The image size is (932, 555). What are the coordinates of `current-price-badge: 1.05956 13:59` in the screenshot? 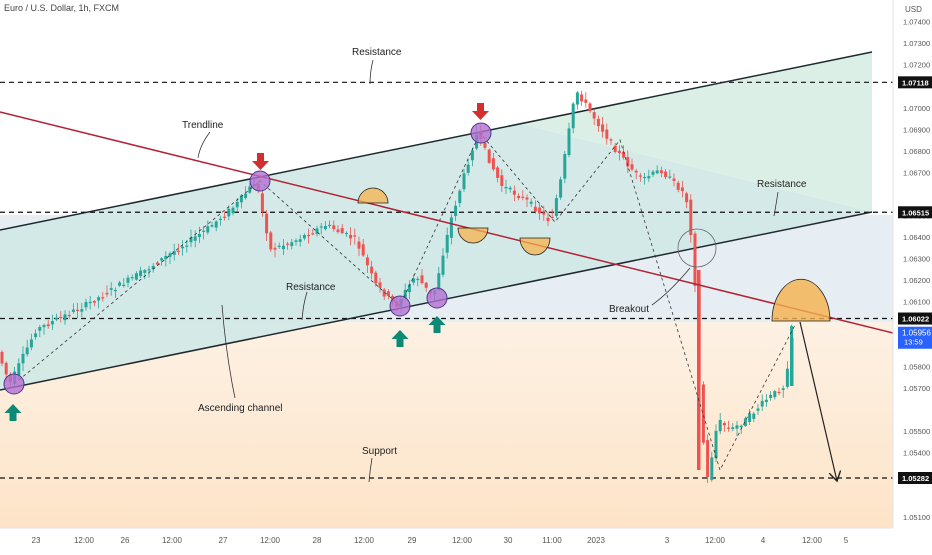 It's located at (915, 337).